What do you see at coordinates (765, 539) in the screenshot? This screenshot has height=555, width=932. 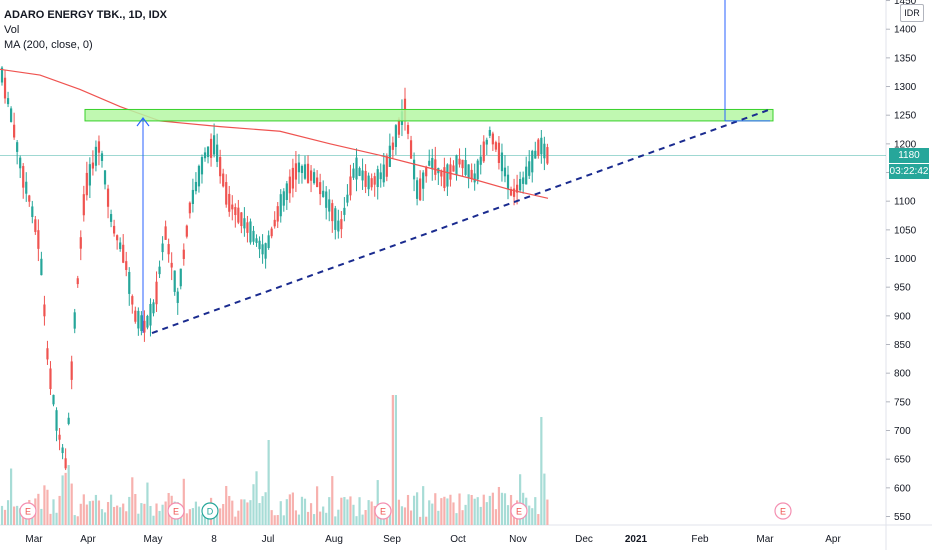 I see `x-tick-label: Mar` at bounding box center [765, 539].